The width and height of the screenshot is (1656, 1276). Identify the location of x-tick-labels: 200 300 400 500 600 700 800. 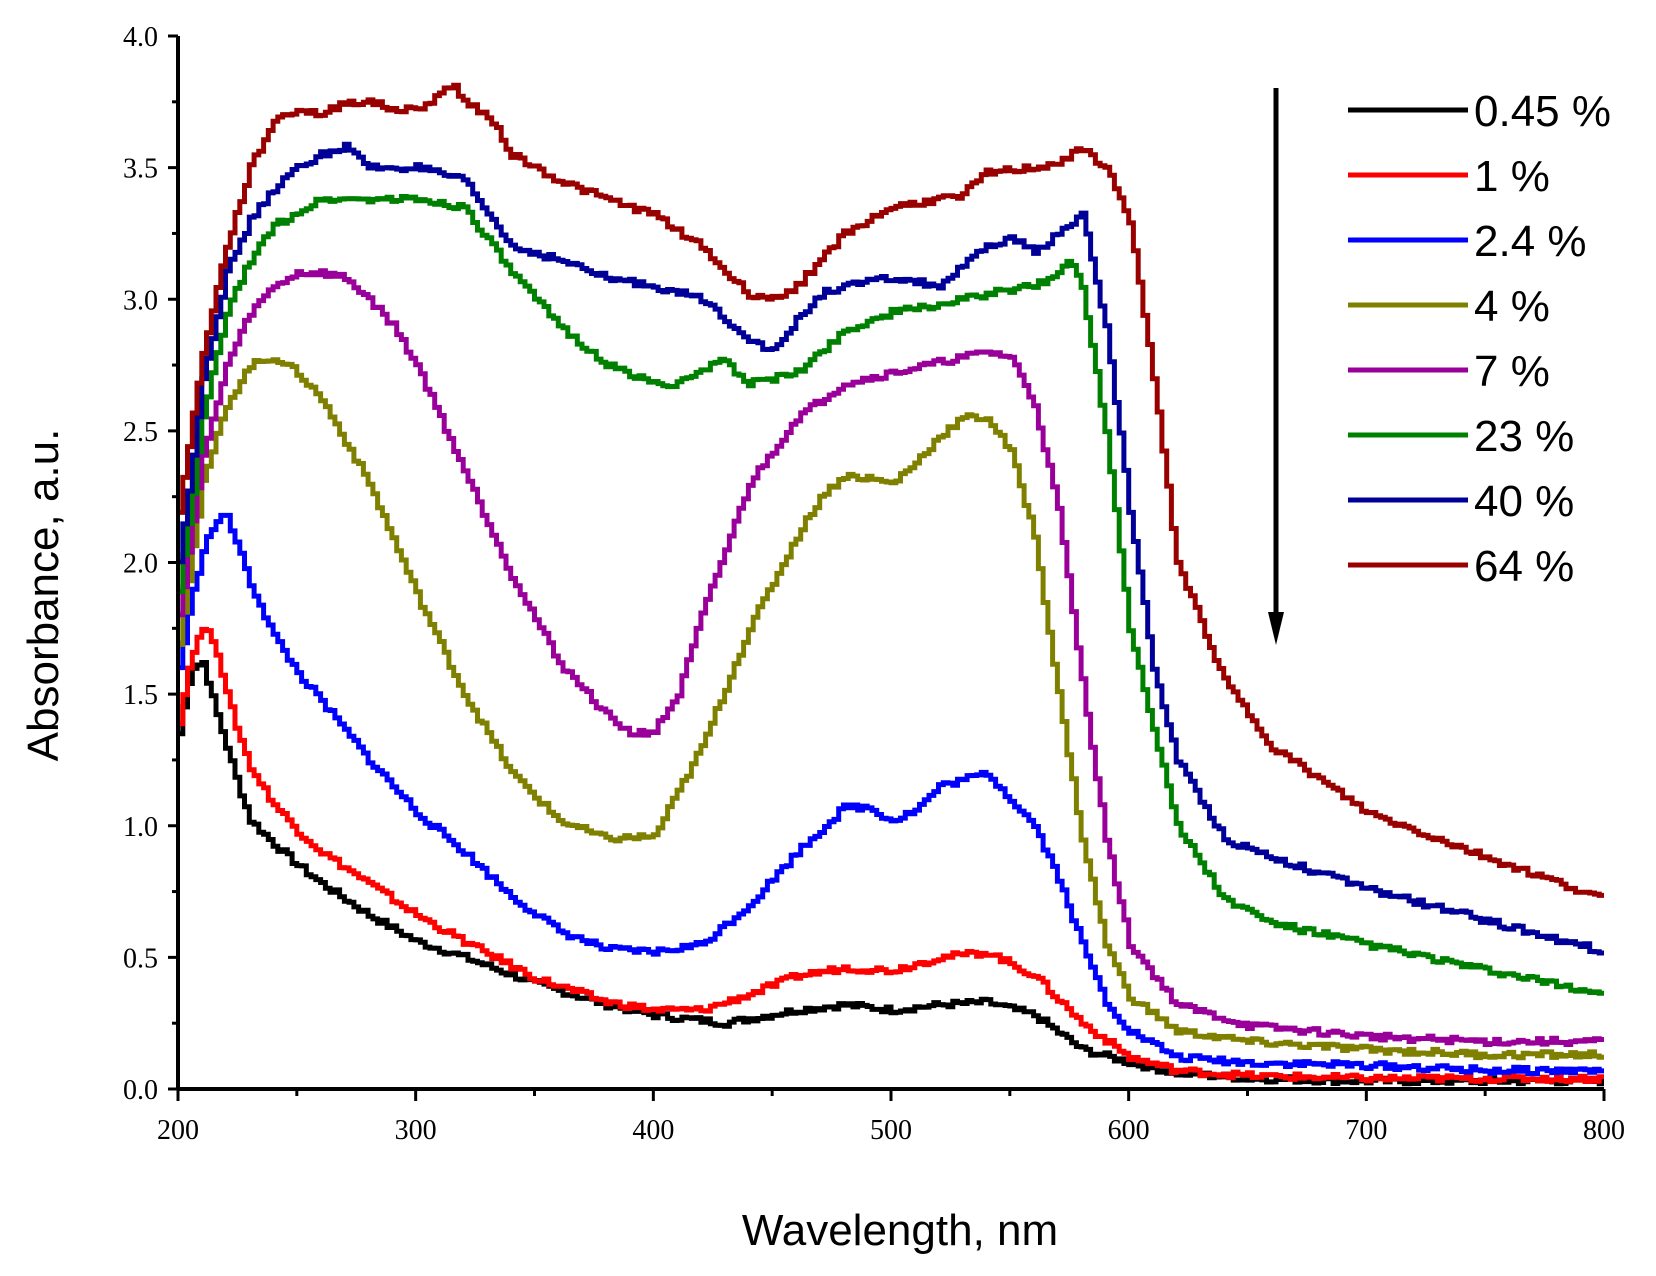
(891, 1130).